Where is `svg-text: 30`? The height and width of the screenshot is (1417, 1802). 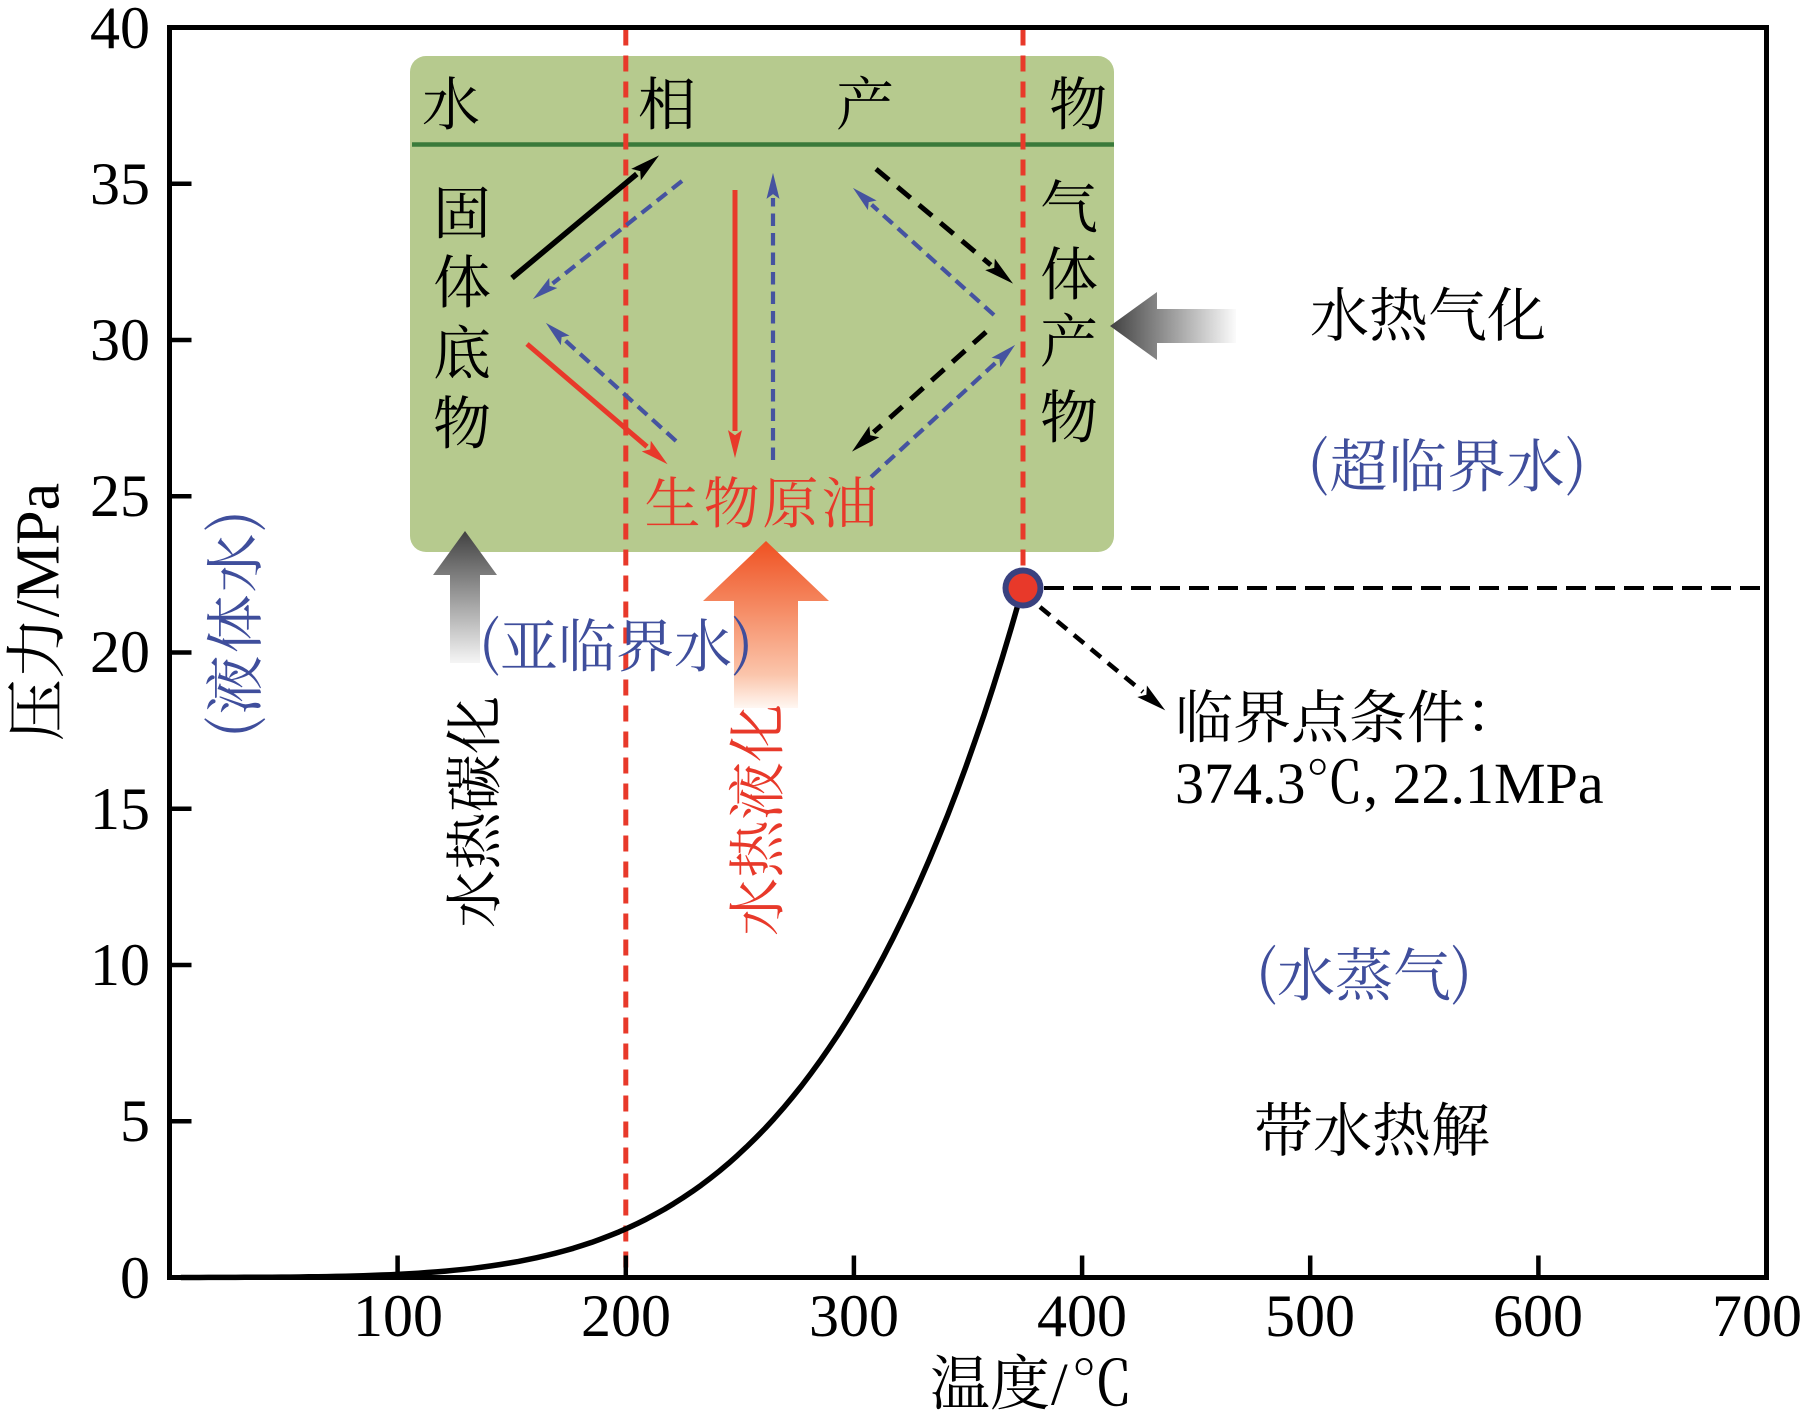
svg-text: 30 is located at coordinates (120, 340).